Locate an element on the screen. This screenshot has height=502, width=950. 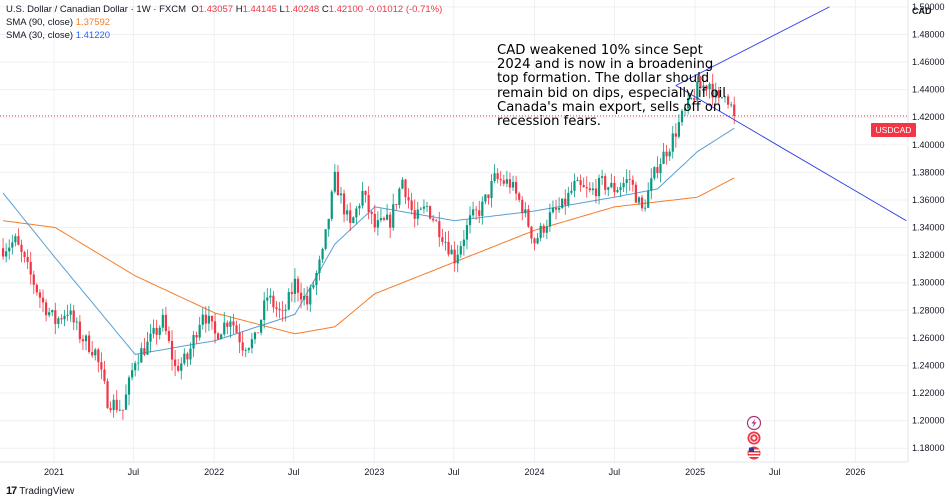
trendlines-layer is located at coordinates (791, 114).